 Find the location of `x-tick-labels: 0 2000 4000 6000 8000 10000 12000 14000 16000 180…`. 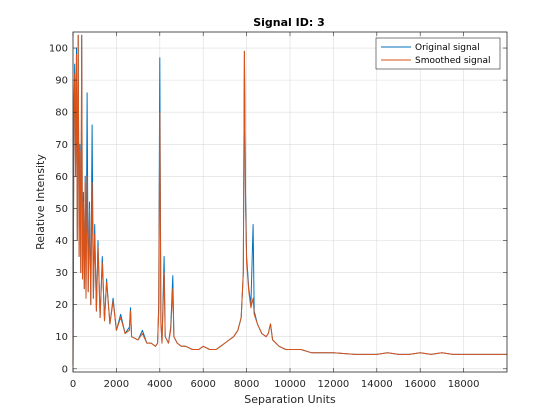

x-tick-labels: 0 2000 4000 6000 8000 10000 12000 14000 16000 180… is located at coordinates (275, 384).